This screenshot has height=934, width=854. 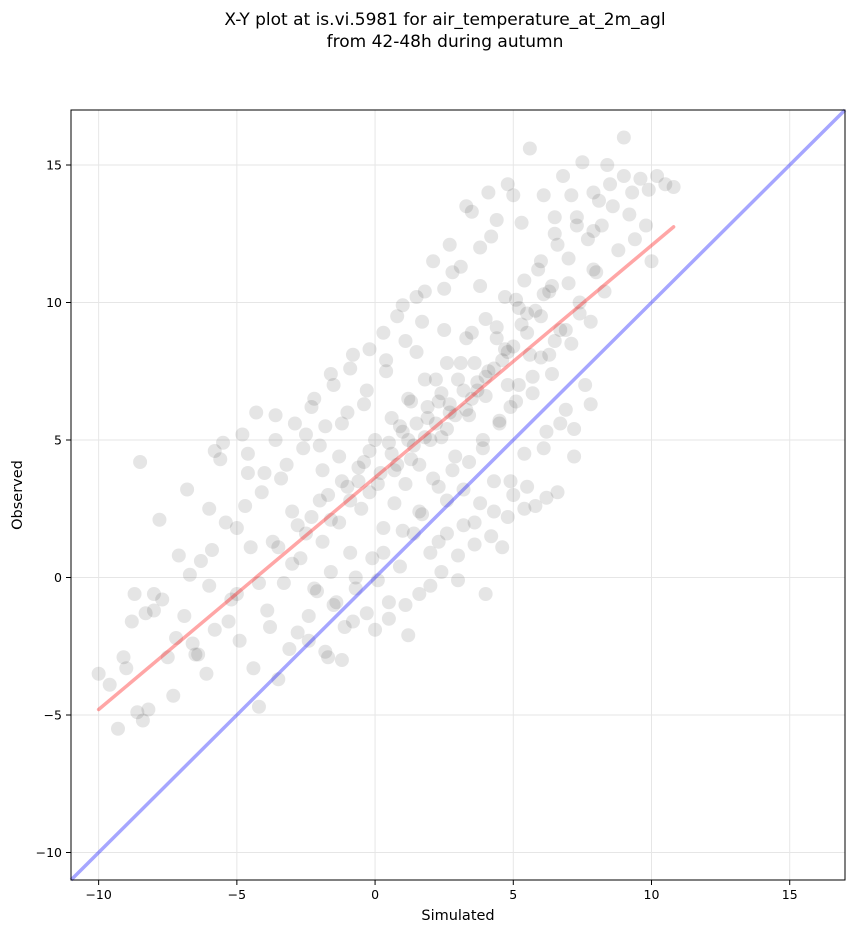 I want to click on x-tick-label: 15, so click(x=790, y=894).